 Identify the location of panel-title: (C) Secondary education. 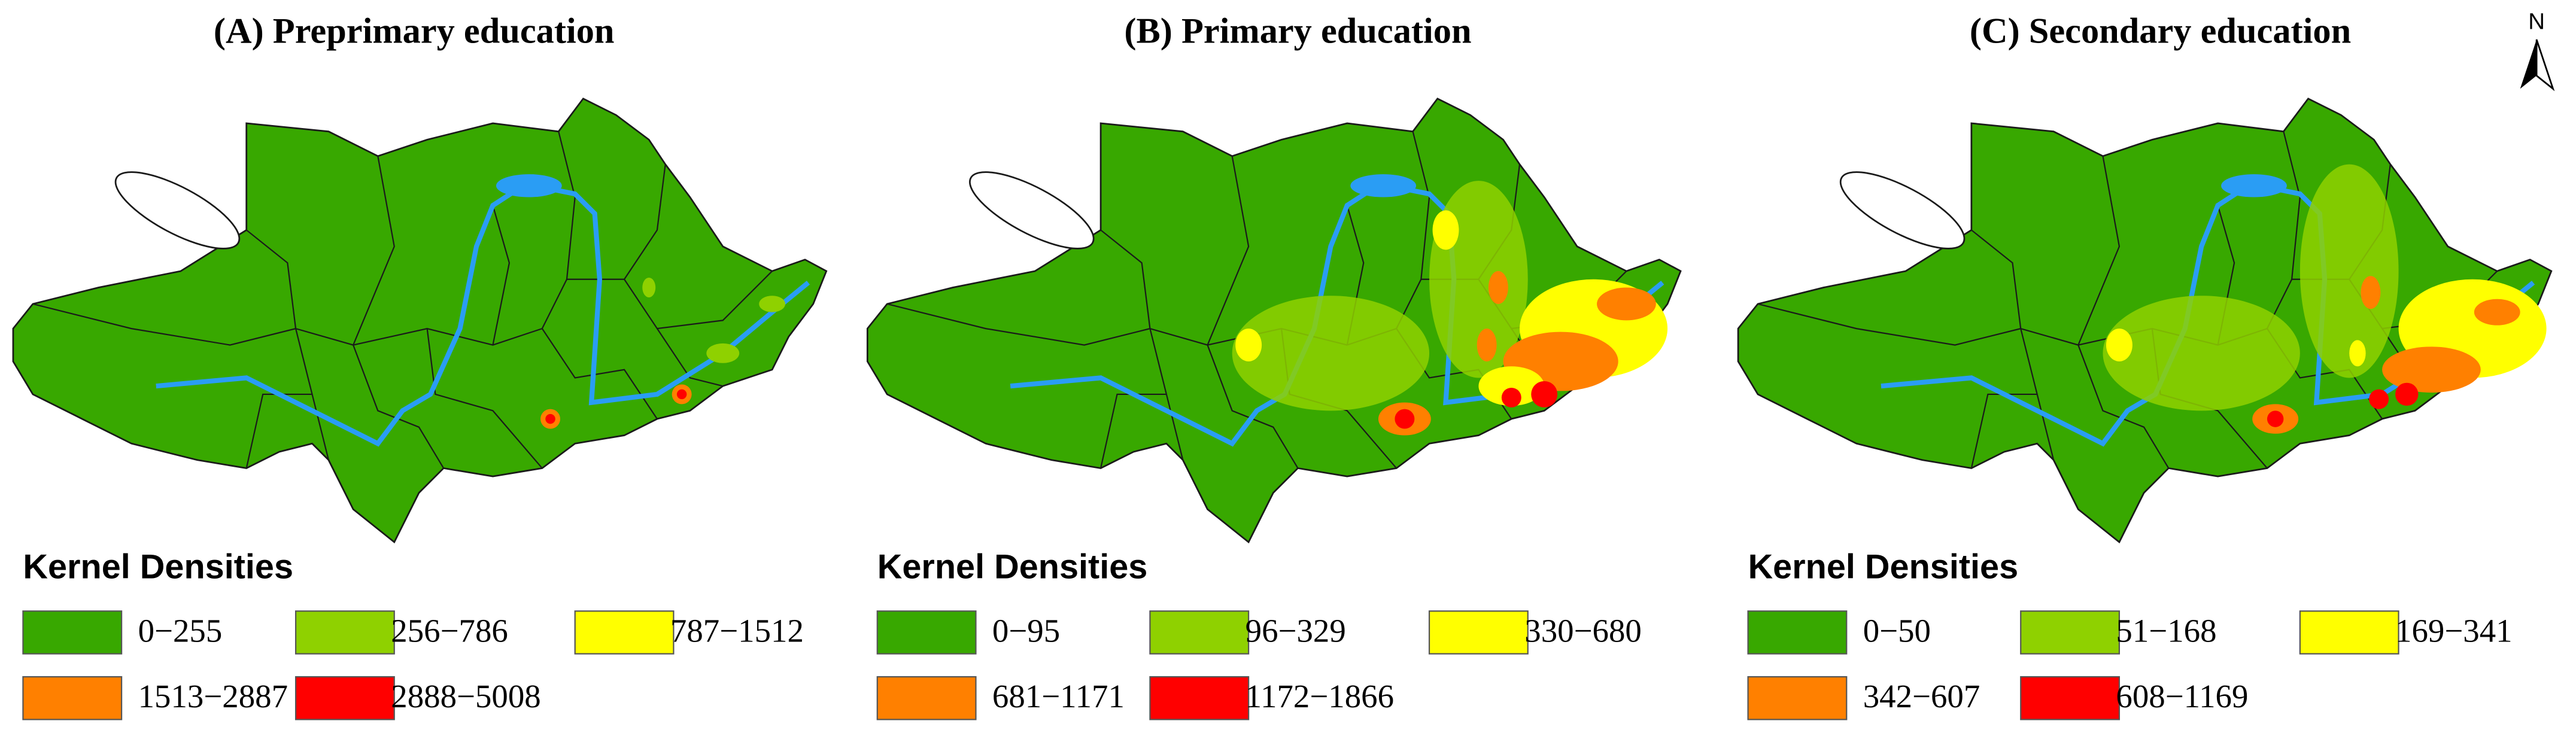
(2160, 31).